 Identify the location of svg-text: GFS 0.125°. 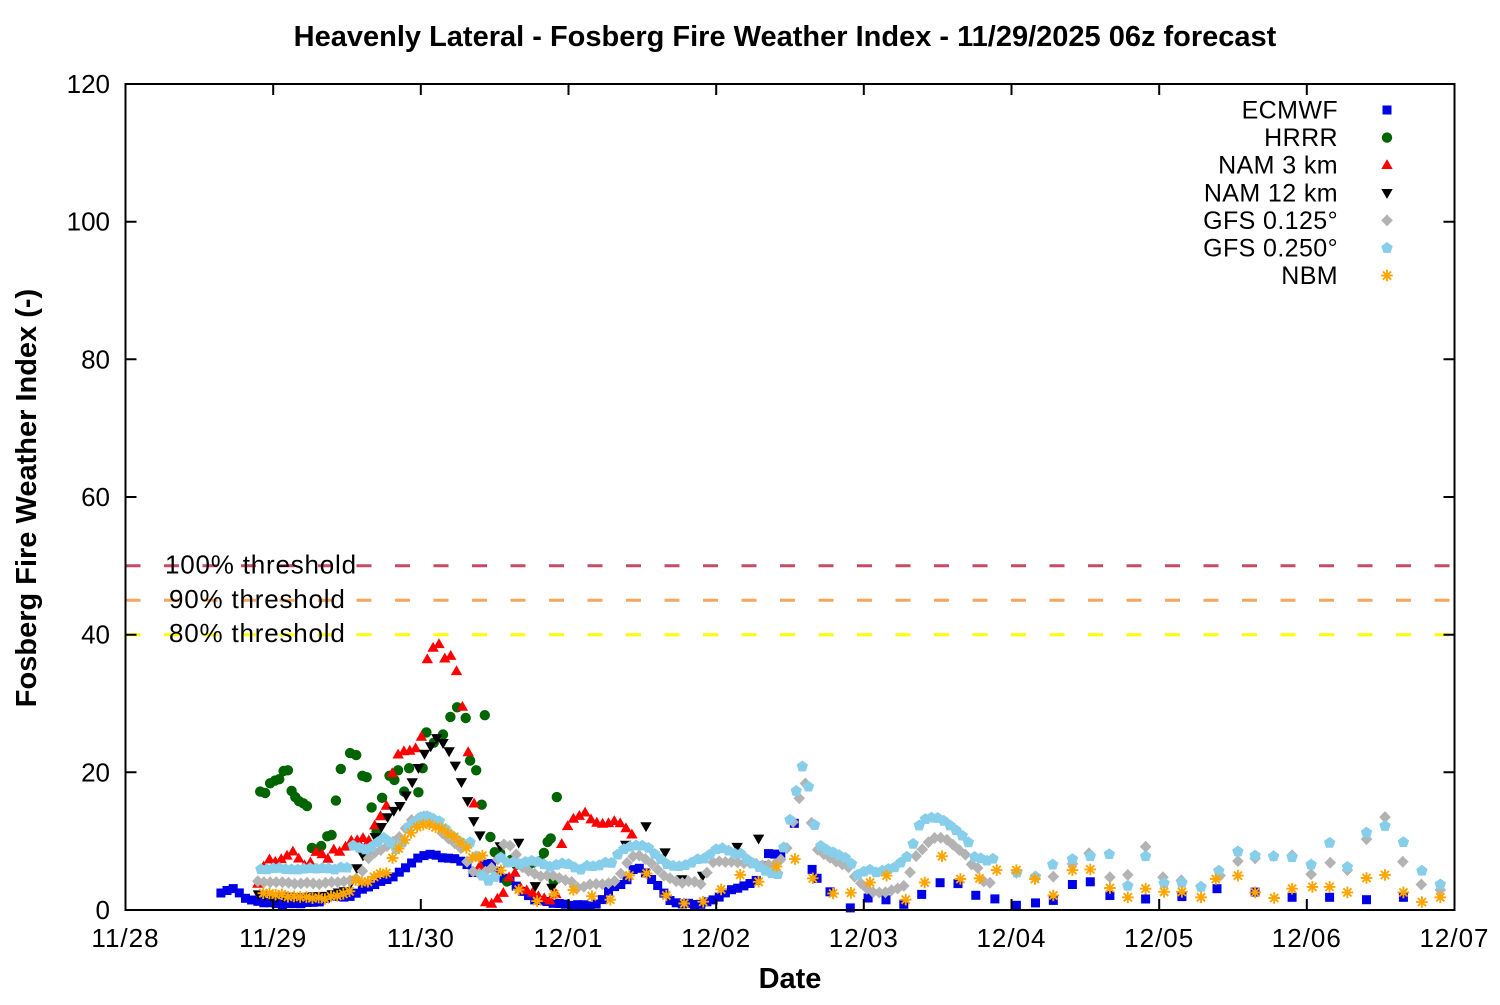
(1270, 221).